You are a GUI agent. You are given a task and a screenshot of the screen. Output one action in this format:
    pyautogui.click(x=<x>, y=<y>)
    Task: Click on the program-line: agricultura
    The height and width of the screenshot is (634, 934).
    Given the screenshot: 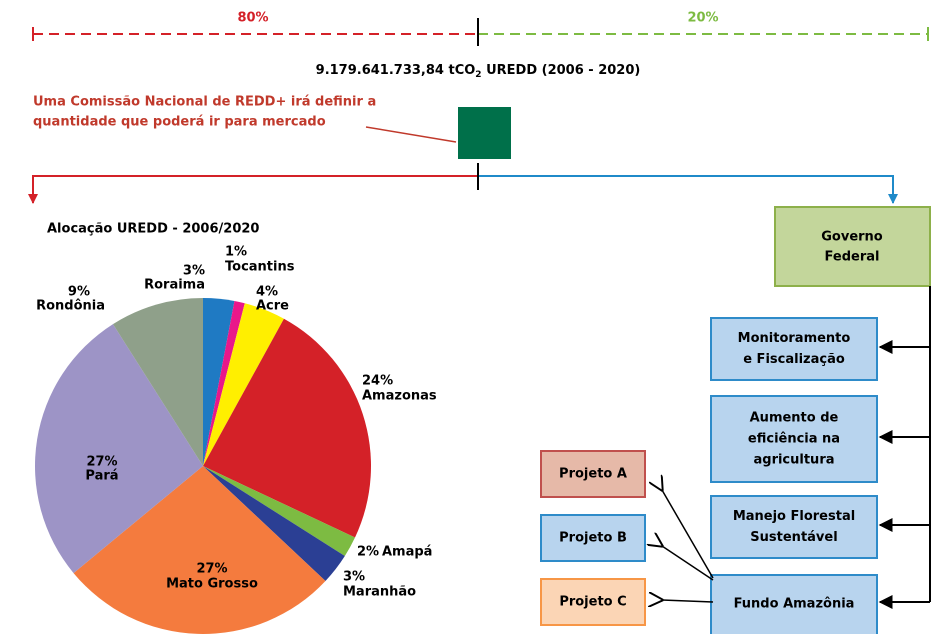 What is the action you would take?
    pyautogui.click(x=793, y=460)
    